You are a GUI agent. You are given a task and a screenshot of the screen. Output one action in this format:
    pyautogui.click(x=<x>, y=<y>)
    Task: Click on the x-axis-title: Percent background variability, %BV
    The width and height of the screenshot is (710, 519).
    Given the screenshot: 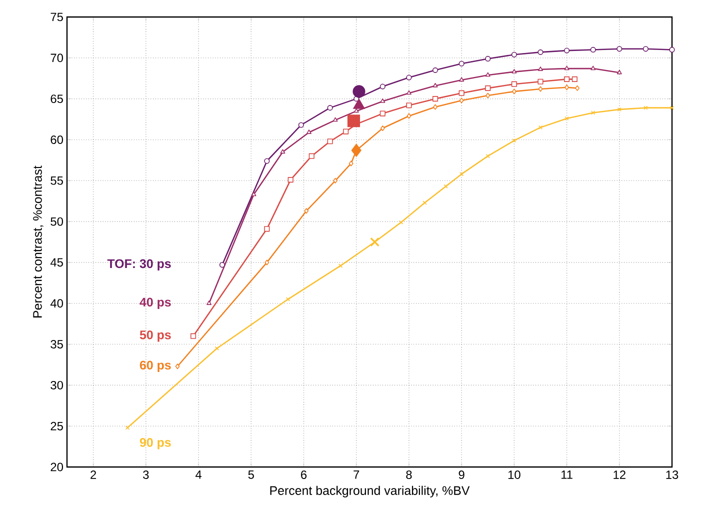 What is the action you would take?
    pyautogui.click(x=370, y=492)
    